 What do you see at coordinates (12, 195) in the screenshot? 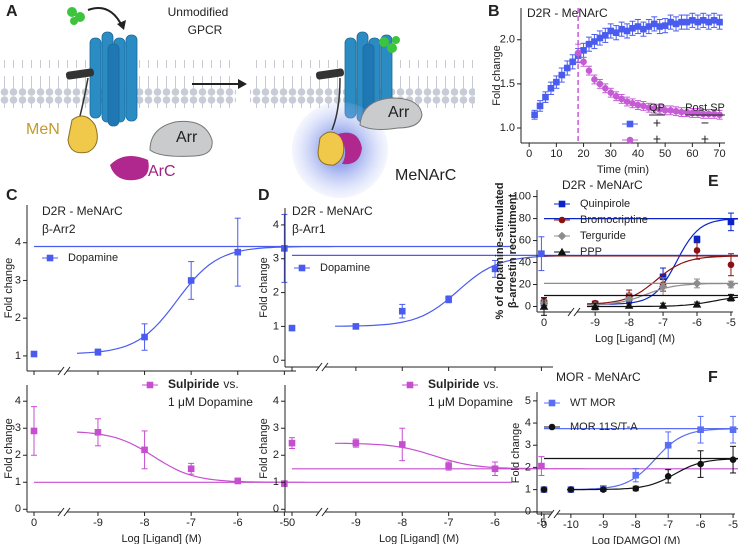
I see `panel-letter: C` at bounding box center [12, 195].